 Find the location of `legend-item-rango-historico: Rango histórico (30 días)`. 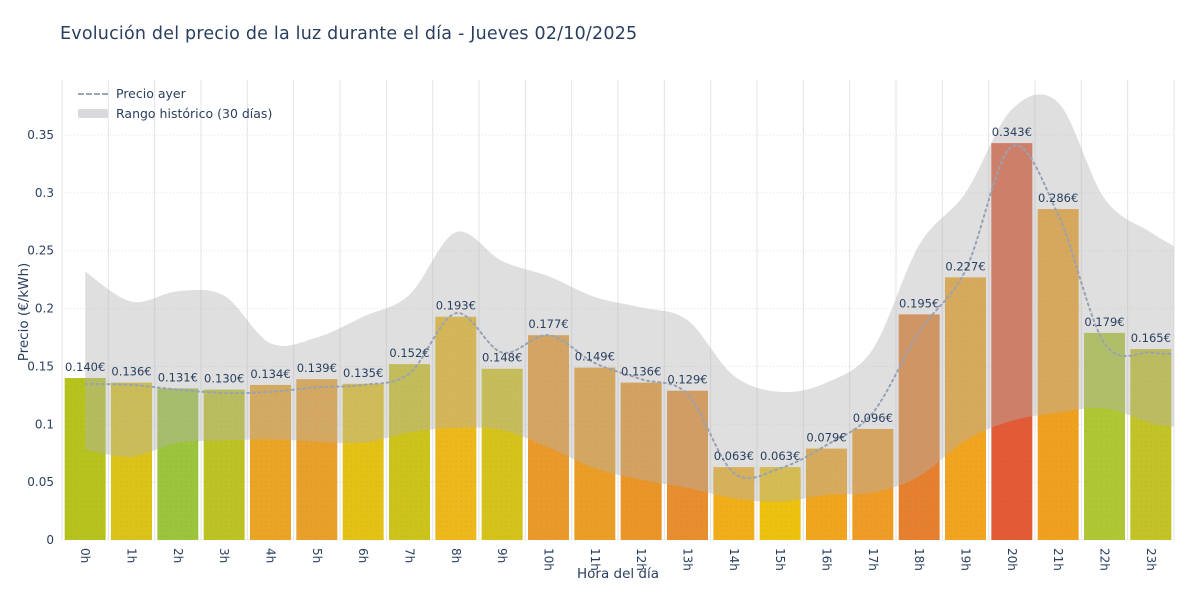

legend-item-rango-historico: Rango histórico (30 días) is located at coordinates (175, 113).